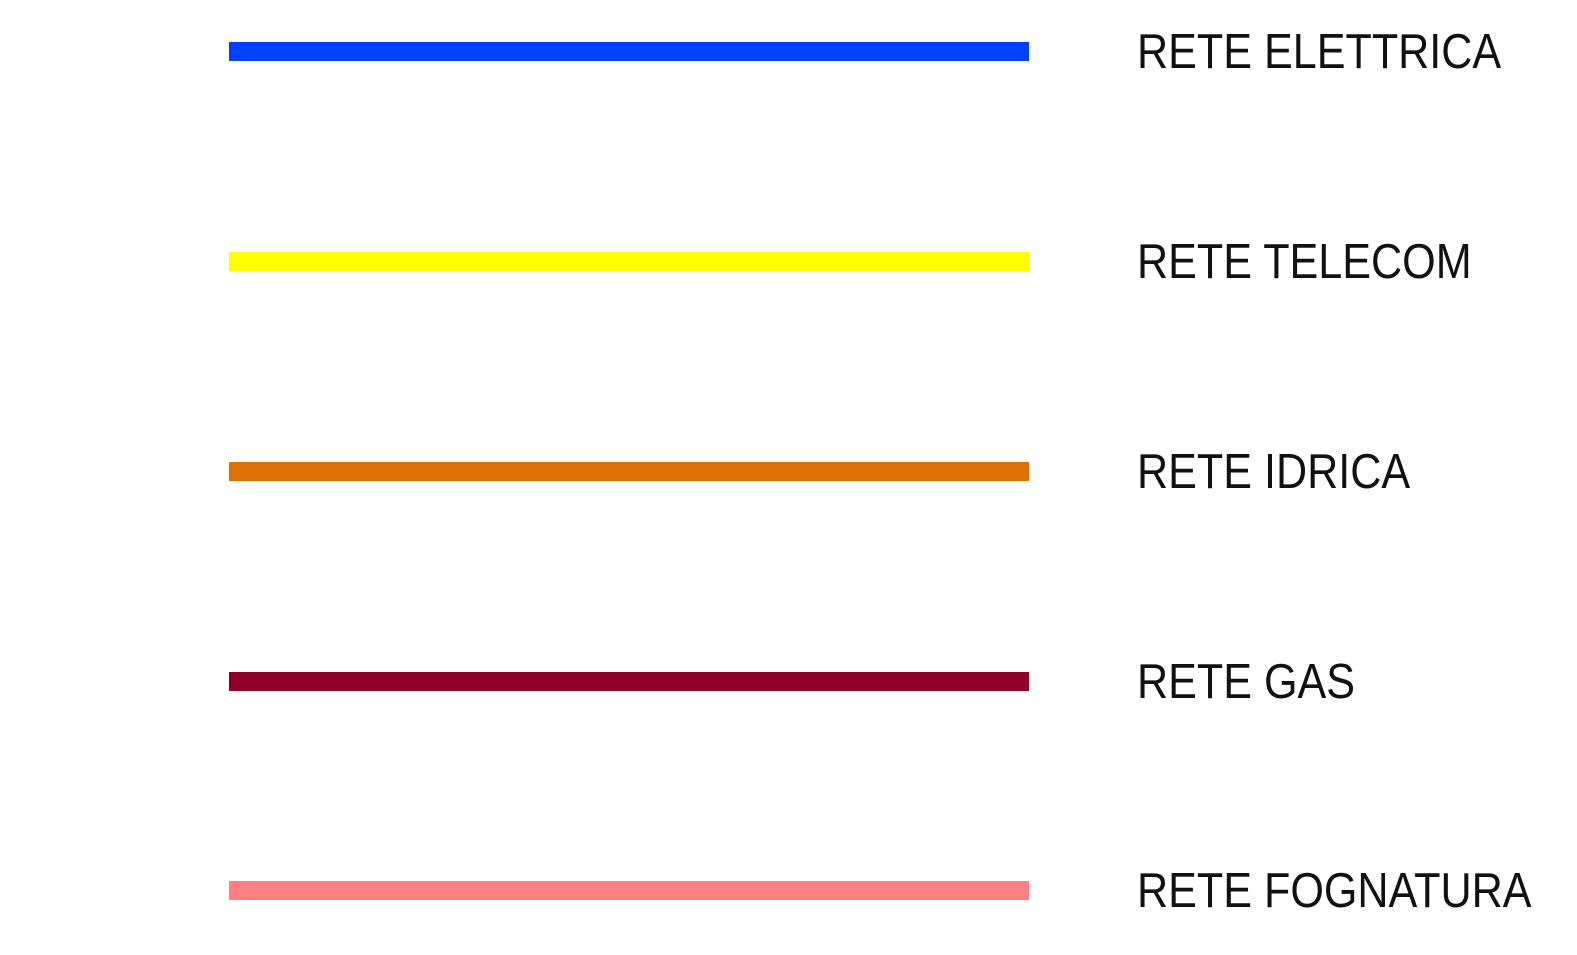 Image resolution: width=1577 pixels, height=955 pixels. Describe the element at coordinates (1274, 472) in the screenshot. I see `legend-label-rete-idrica: RETE IDRICA` at that location.